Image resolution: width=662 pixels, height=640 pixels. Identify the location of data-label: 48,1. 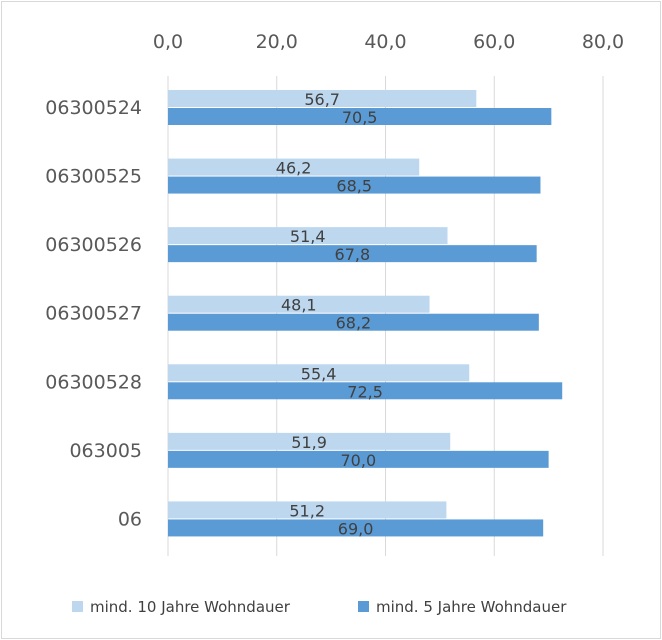
(299, 305).